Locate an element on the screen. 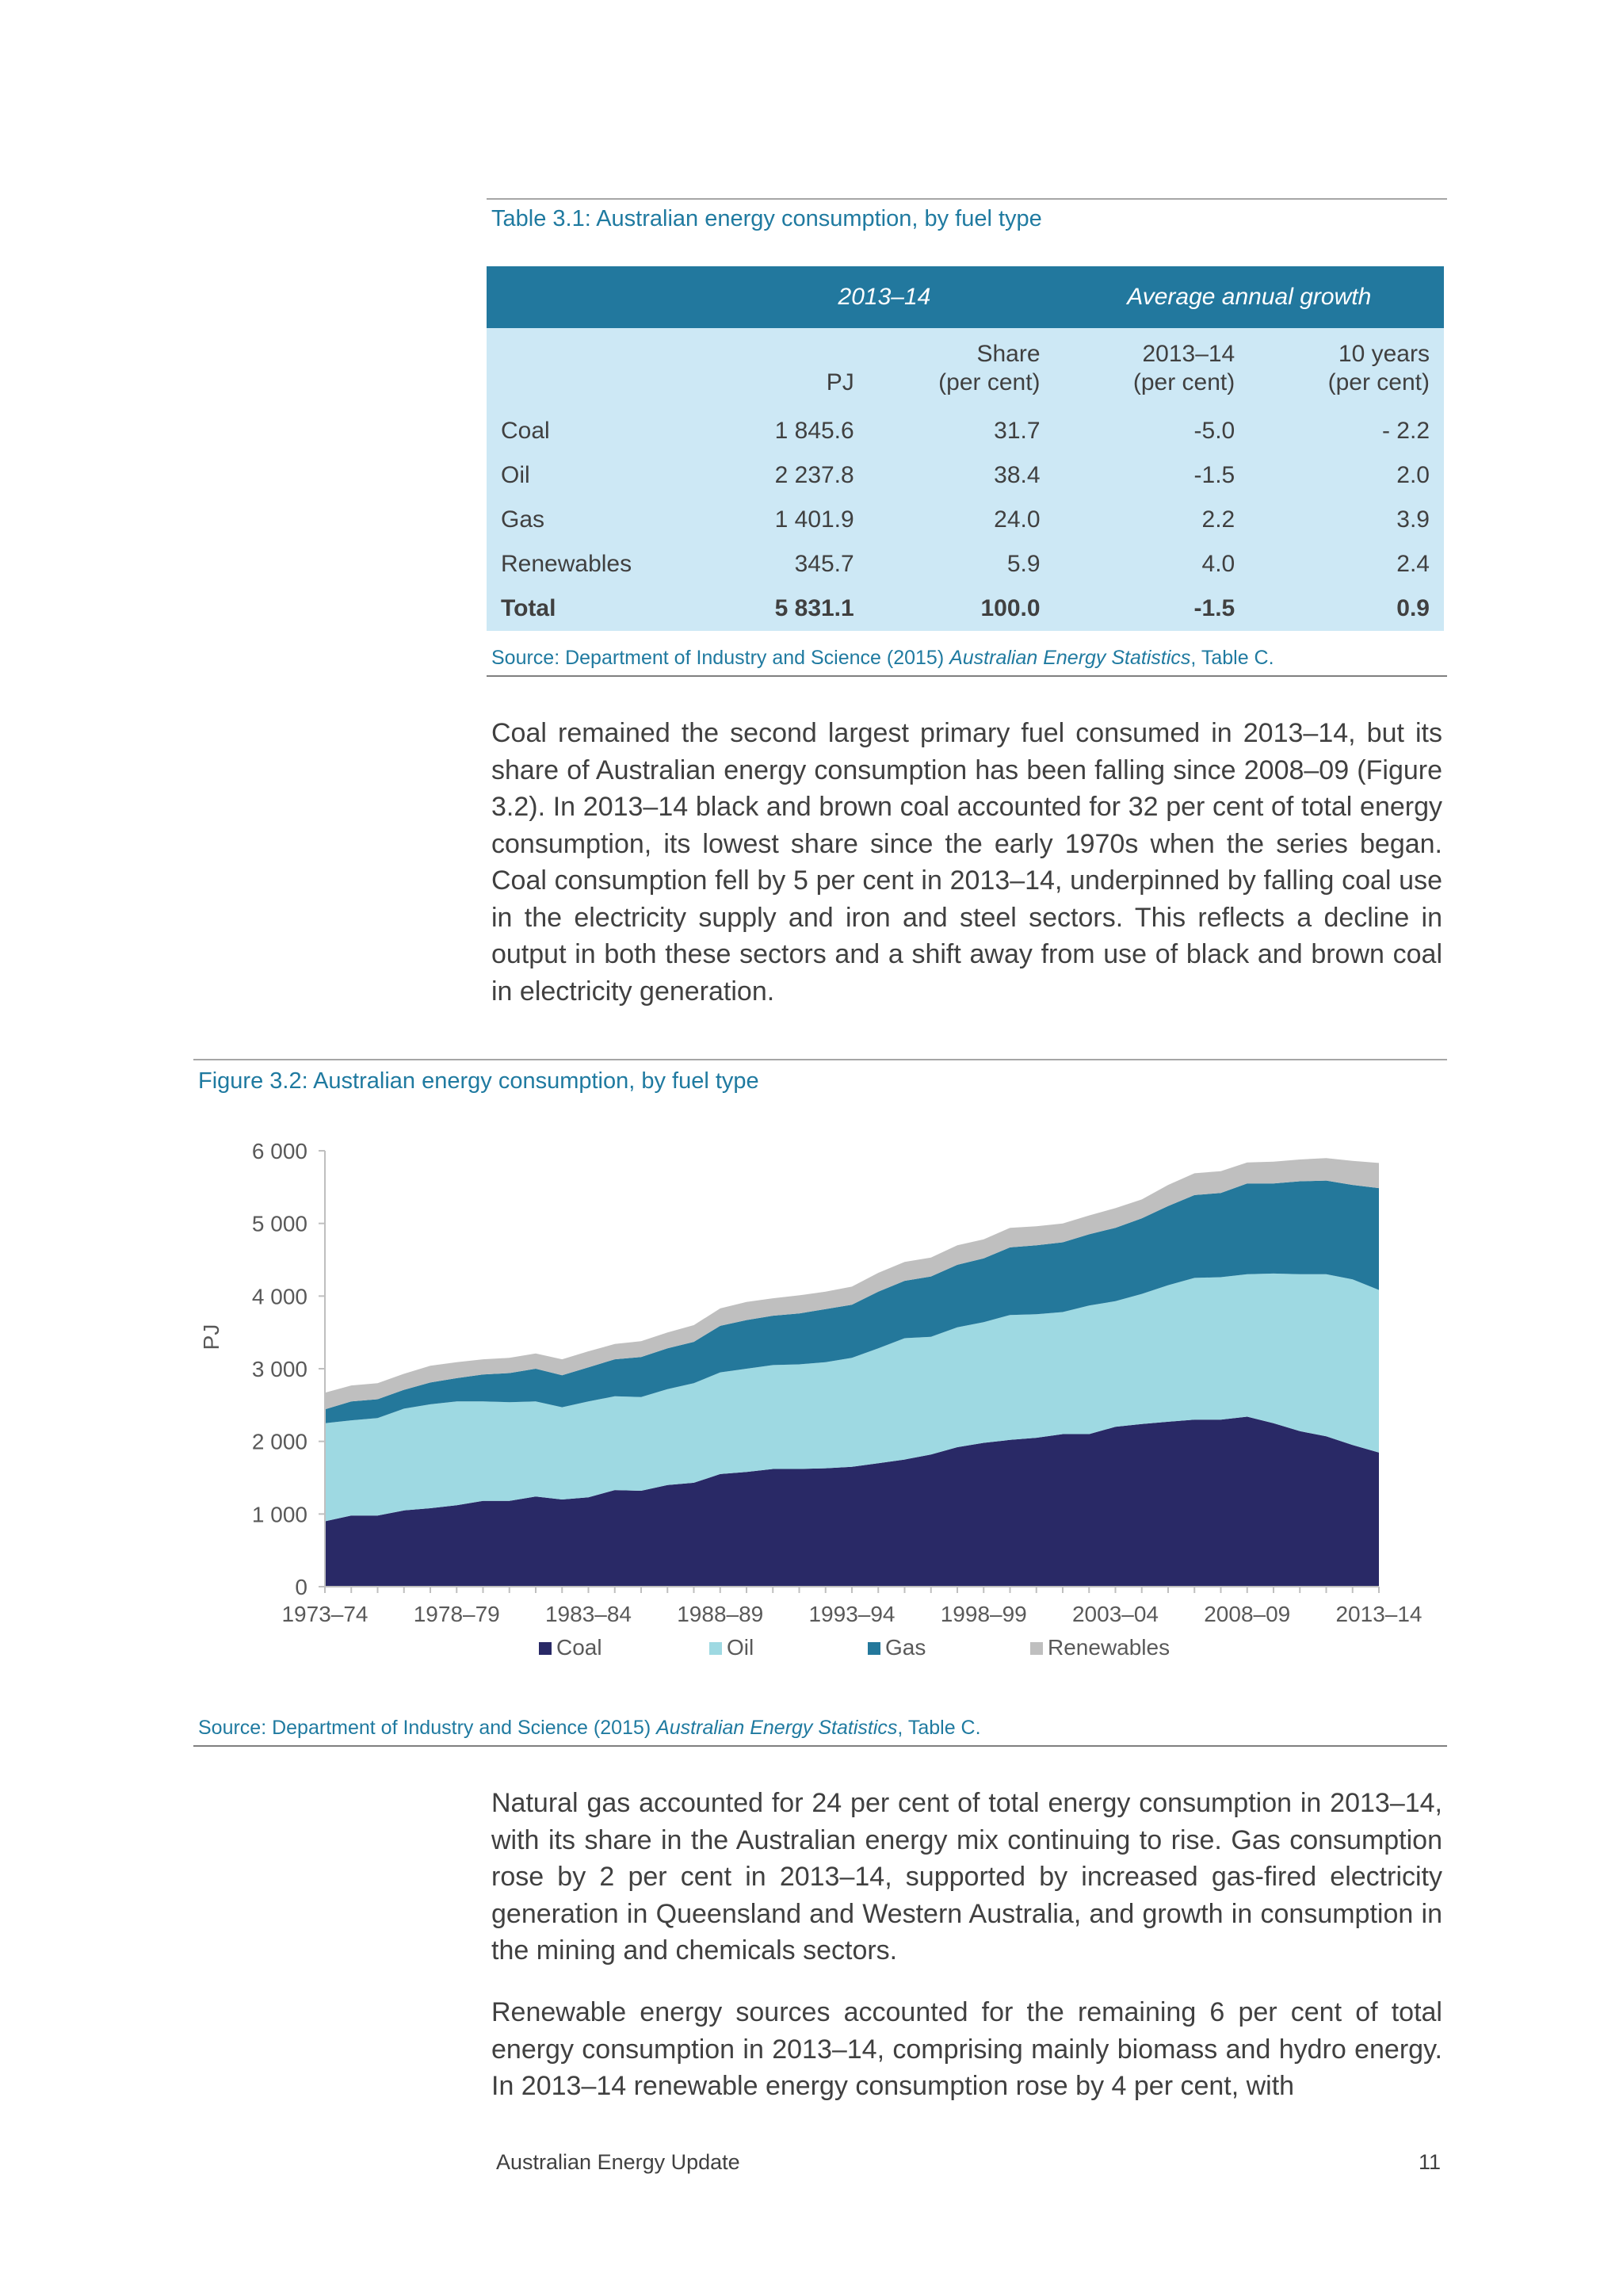  table-cell-share: 5.9 is located at coordinates (962, 564).